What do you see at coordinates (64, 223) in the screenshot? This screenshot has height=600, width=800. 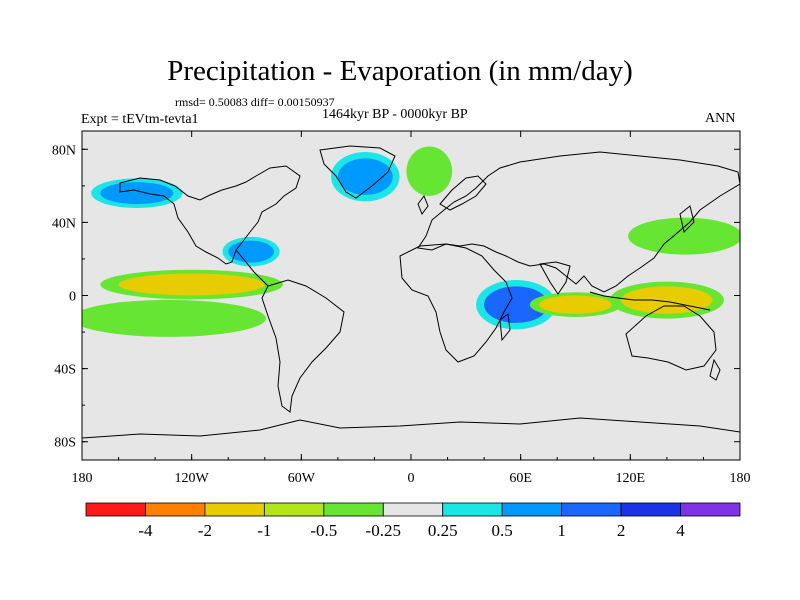 I see `y-tick-label: 40N` at bounding box center [64, 223].